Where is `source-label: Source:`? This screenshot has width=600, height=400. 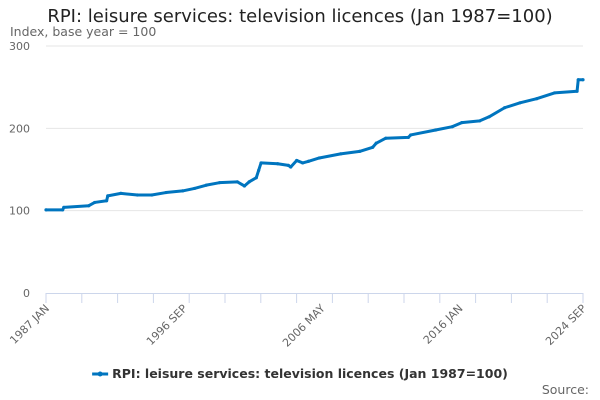 source-label: Source: is located at coordinates (565, 389).